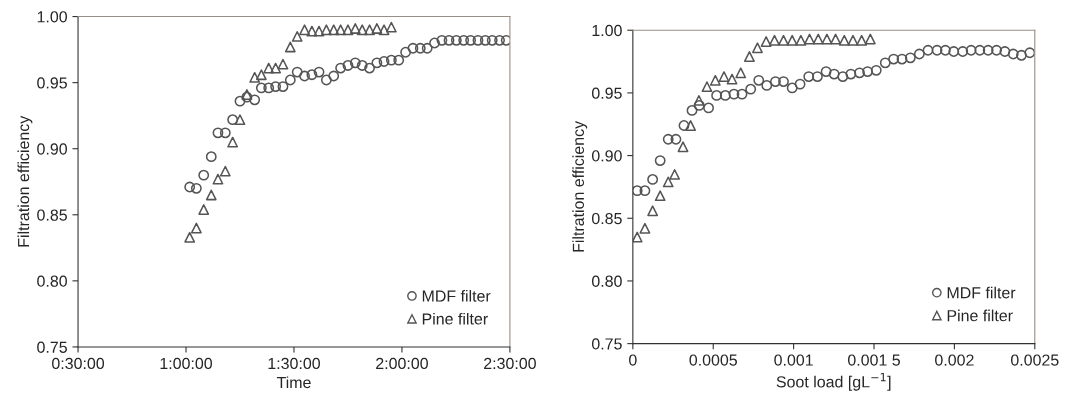  I want to click on x-tick-label: 0.0005, so click(713, 360).